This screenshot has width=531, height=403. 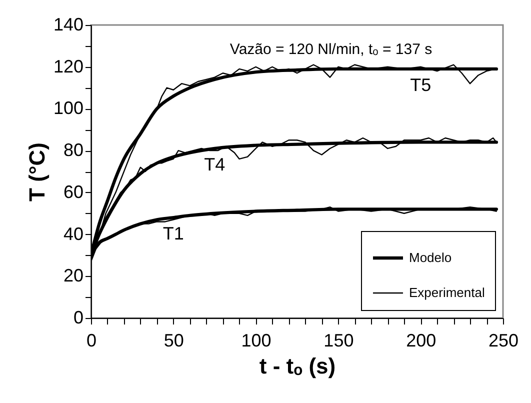 What do you see at coordinates (339, 340) in the screenshot?
I see `x-tick-label: 150` at bounding box center [339, 340].